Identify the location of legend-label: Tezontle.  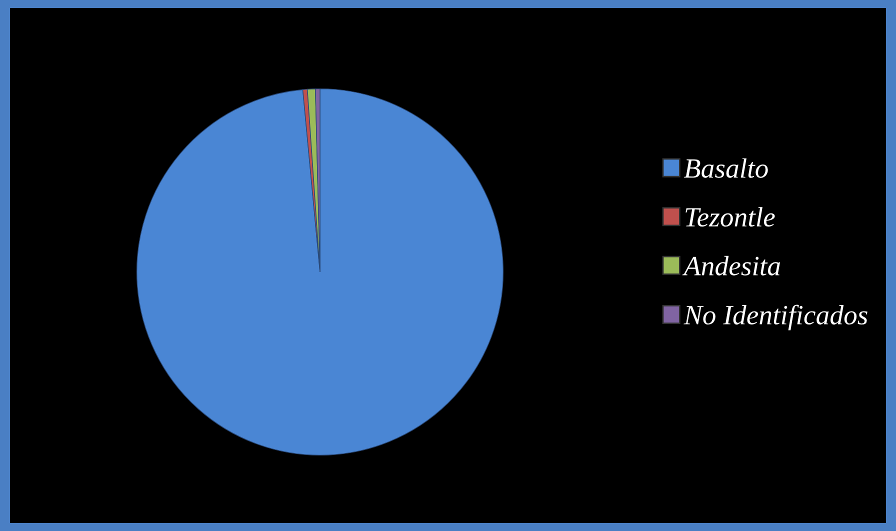
(730, 217).